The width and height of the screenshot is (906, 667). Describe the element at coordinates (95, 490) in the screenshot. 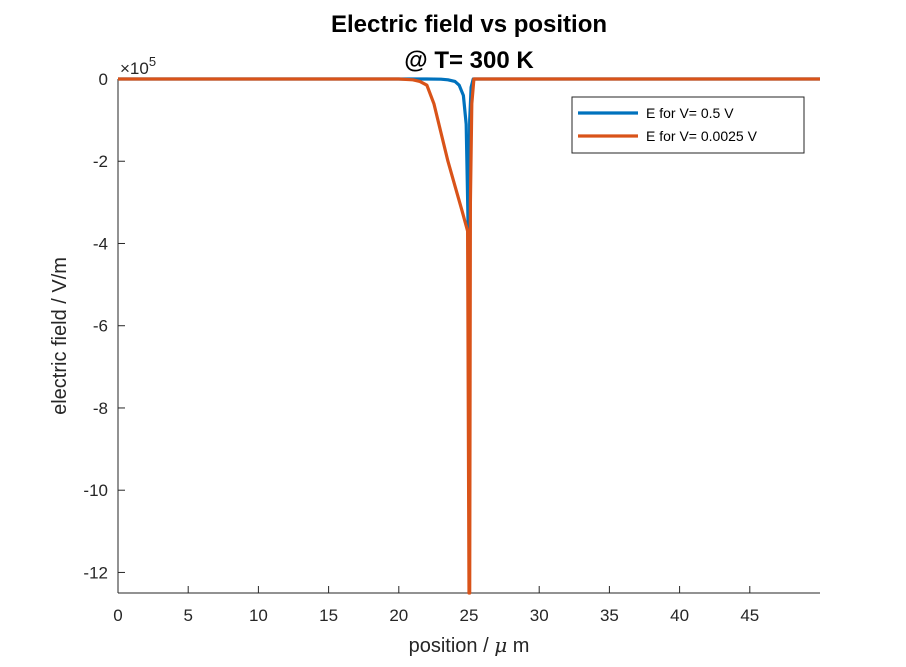

I see `y-tick-label: -10` at that location.